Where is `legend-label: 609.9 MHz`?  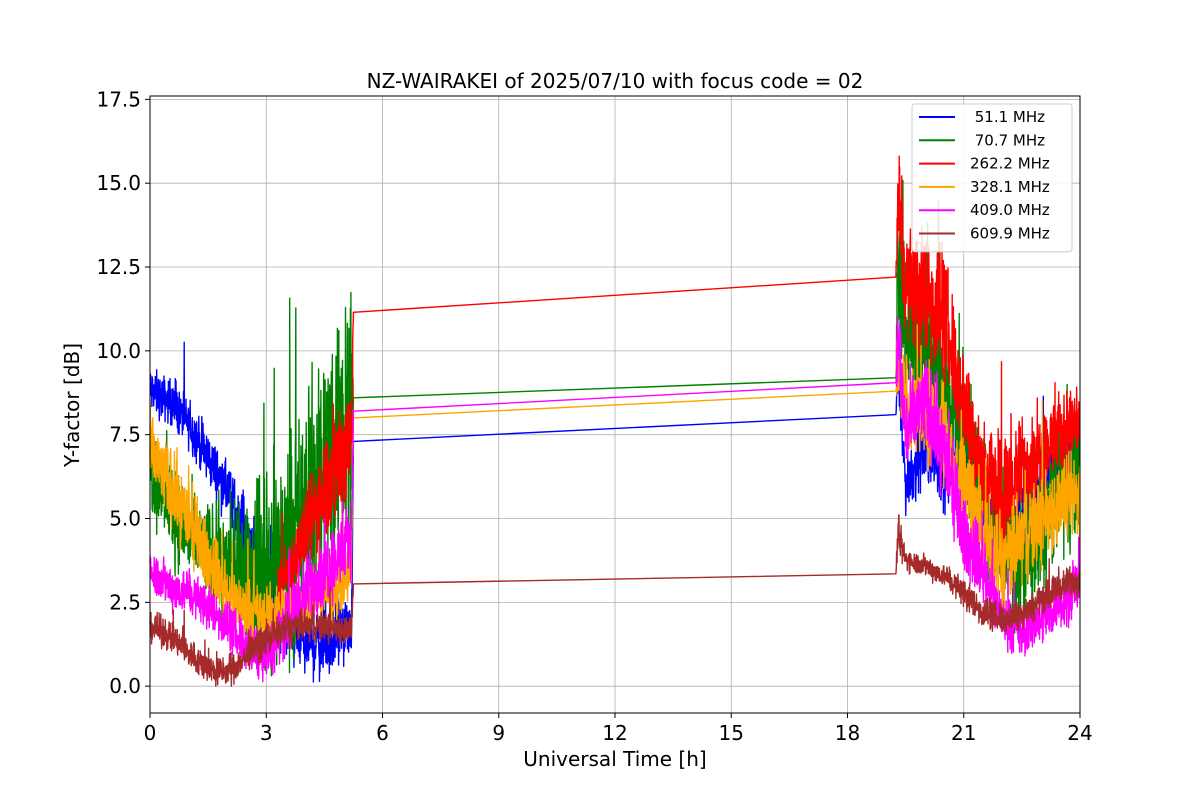
legend-label: 609.9 MHz is located at coordinates (1010, 234).